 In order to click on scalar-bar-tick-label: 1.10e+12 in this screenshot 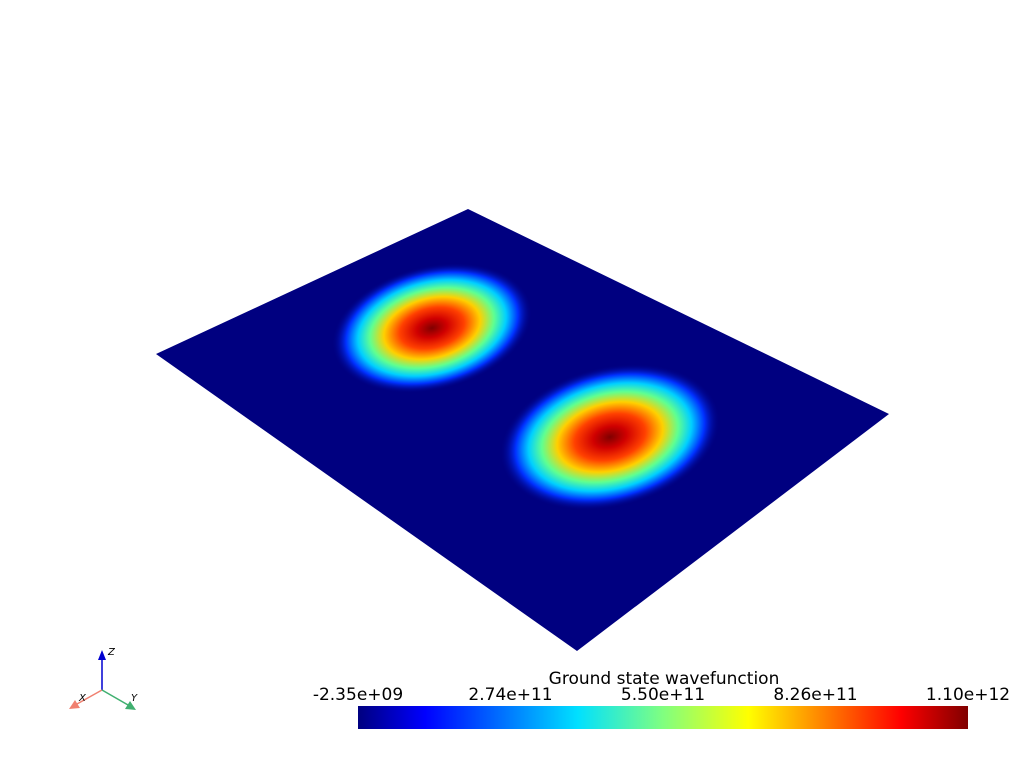, I will do `click(968, 695)`.